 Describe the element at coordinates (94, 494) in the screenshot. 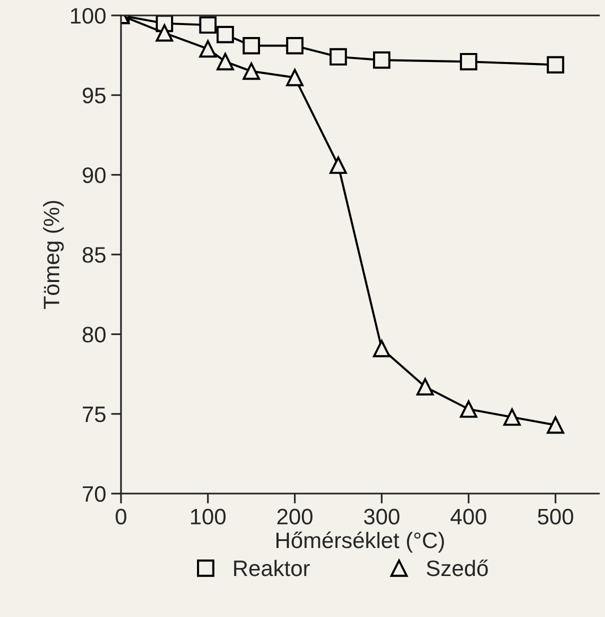

I see `y-tick-label: 70` at that location.